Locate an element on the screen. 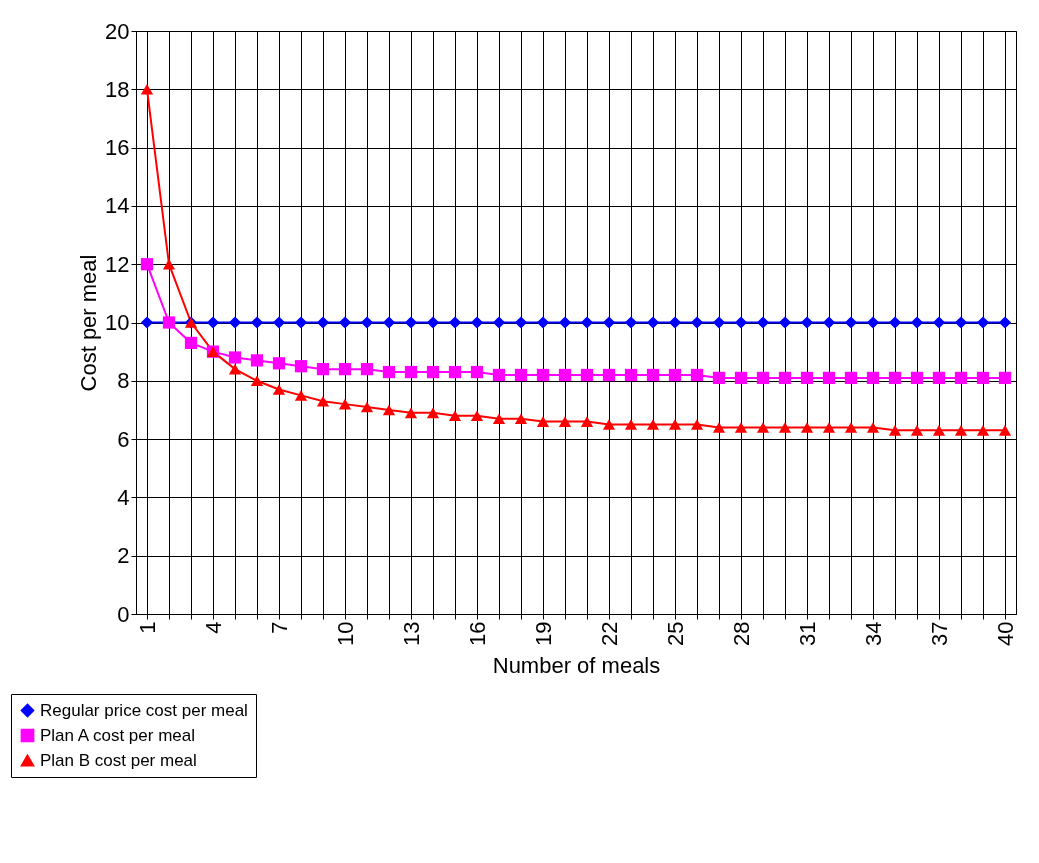 This screenshot has width=1039, height=863. y-tick-label: 12 is located at coordinates (117, 264).